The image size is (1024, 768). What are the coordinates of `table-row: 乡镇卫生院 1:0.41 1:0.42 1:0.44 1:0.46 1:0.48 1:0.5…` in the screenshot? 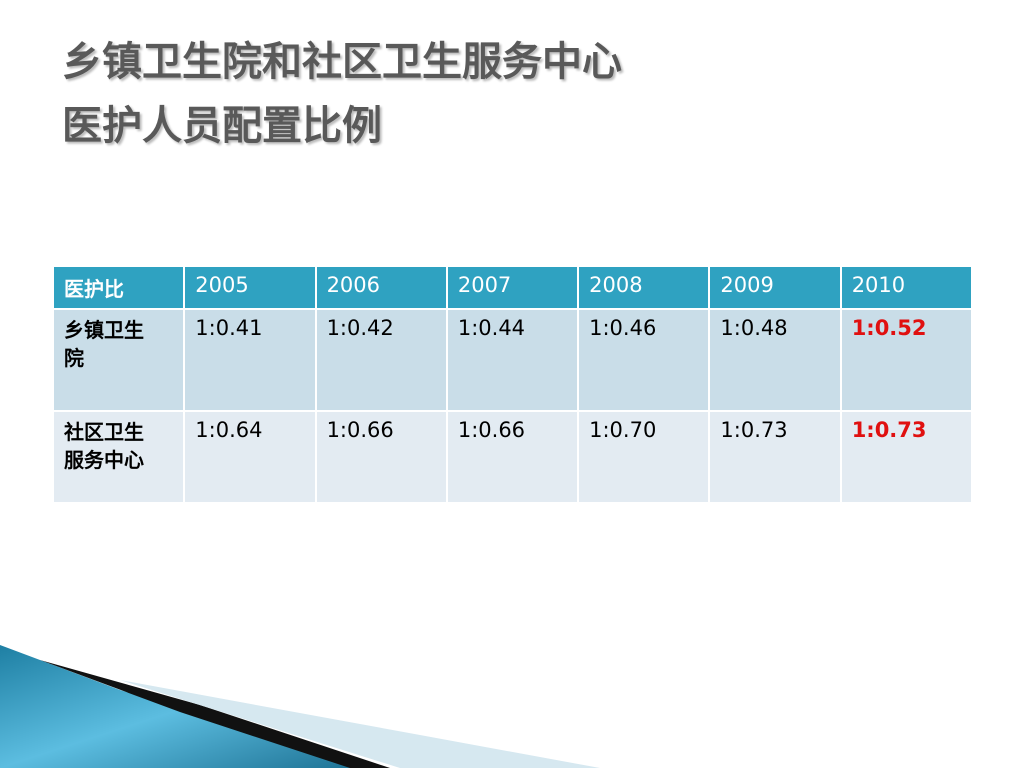 It's located at (512, 360).